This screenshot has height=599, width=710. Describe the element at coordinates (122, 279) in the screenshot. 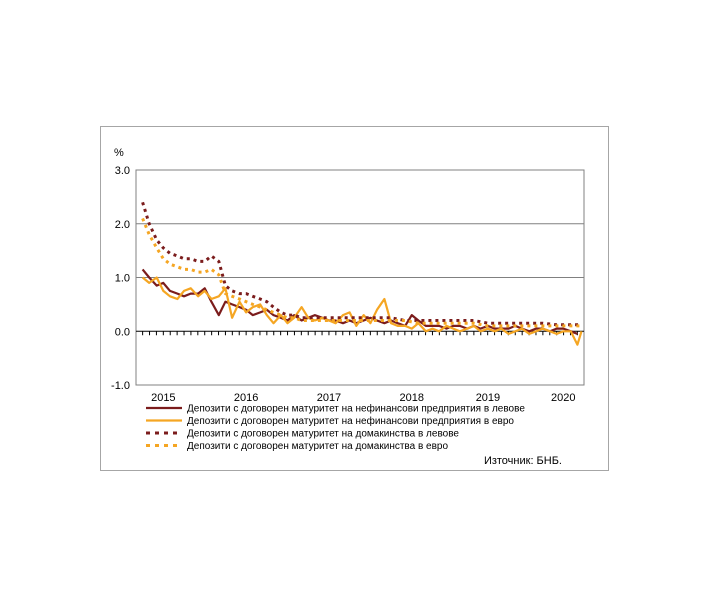

I see `y-tick-label: 1.0` at that location.